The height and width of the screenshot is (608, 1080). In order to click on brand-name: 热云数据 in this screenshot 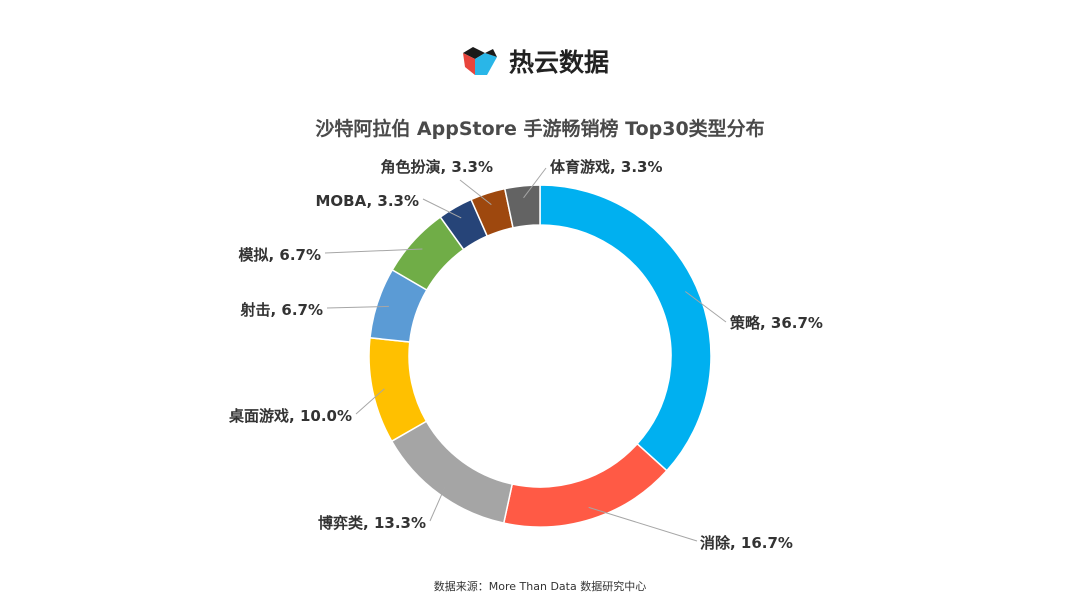, I will do `click(559, 62)`.